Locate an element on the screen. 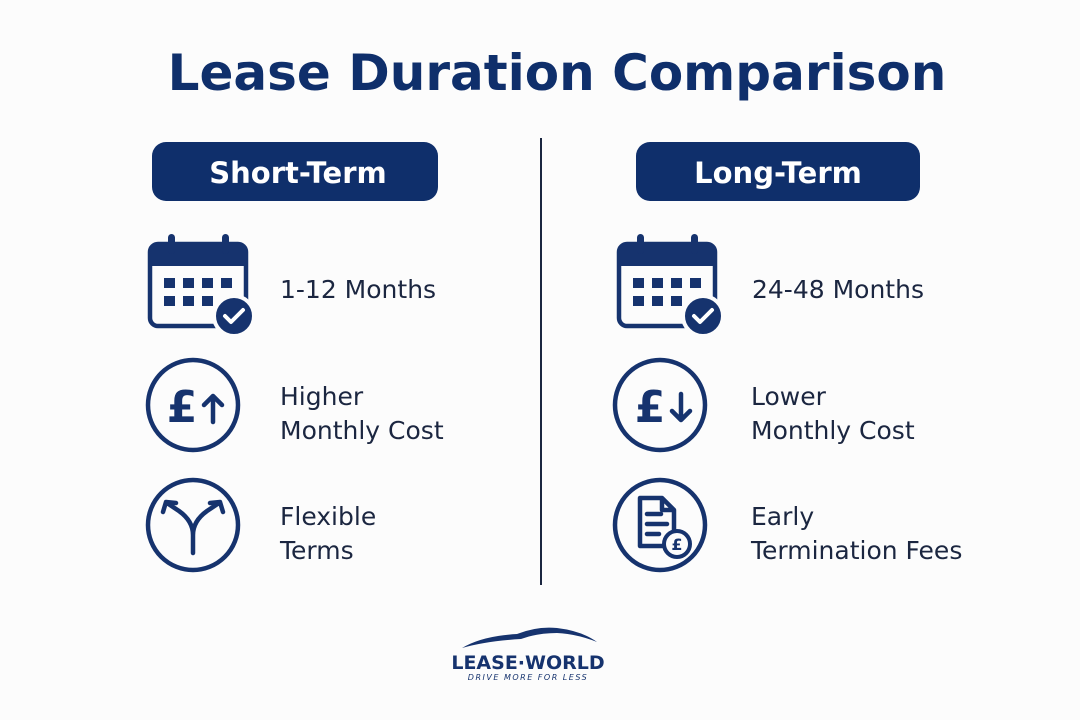 This screenshot has height=720, width=1080. title: Lease Duration Comparison is located at coordinates (557, 73).